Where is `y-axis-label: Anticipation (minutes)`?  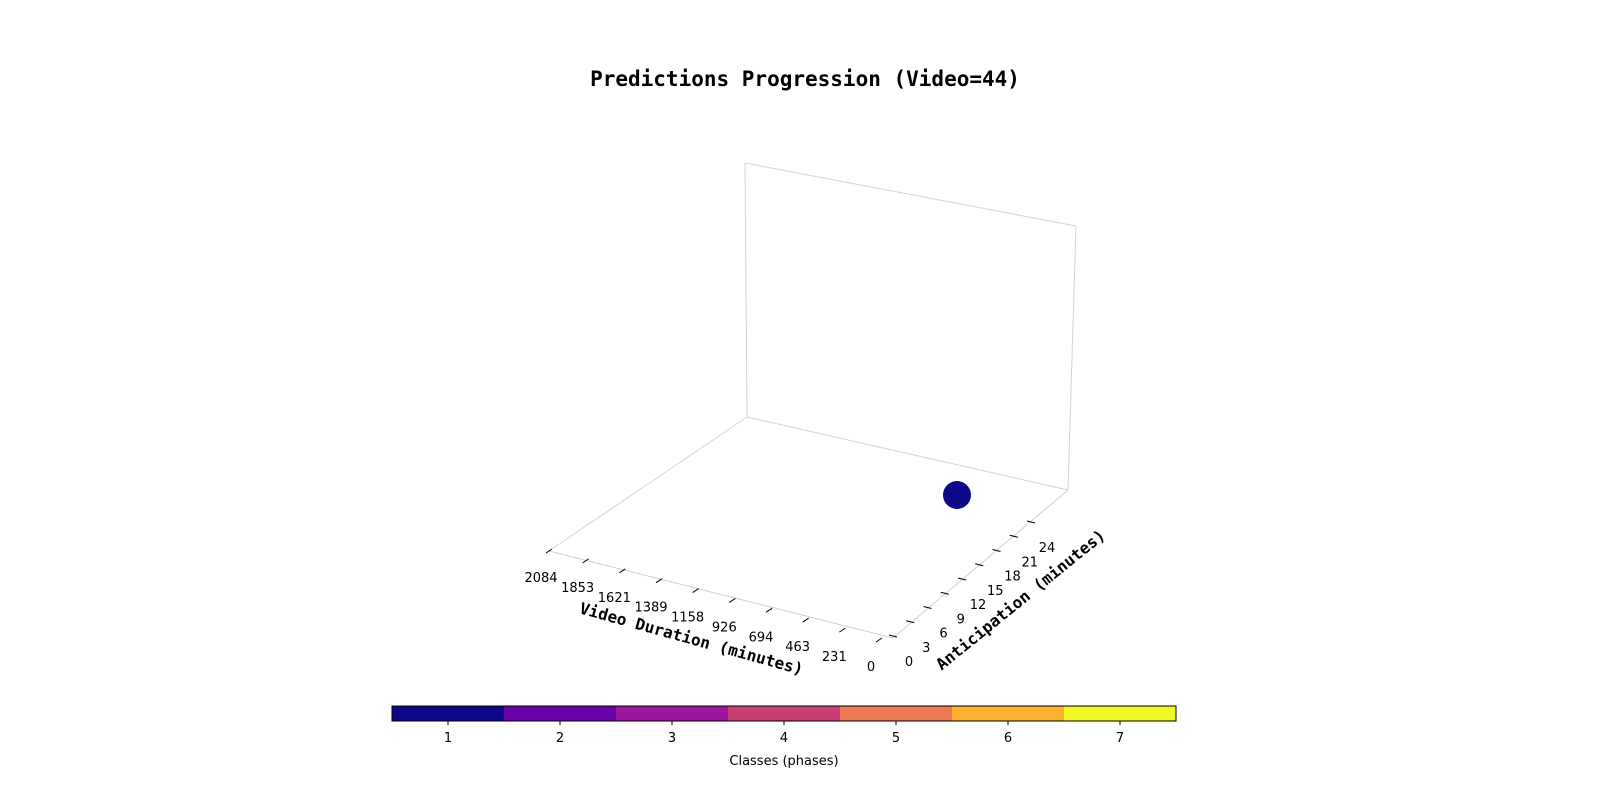 y-axis-label: Anticipation (minutes) is located at coordinates (1020, 600).